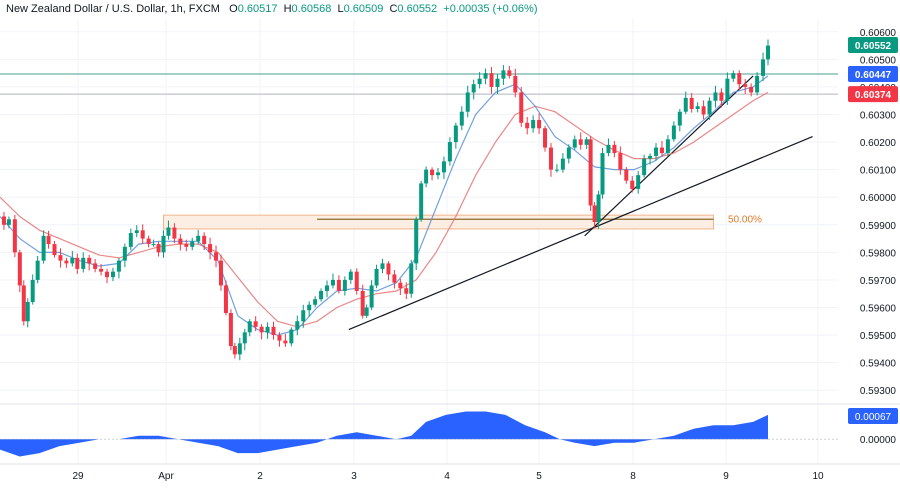 The width and height of the screenshot is (900, 491). What do you see at coordinates (393, 9) in the screenshot?
I see `close-label: C` at bounding box center [393, 9].